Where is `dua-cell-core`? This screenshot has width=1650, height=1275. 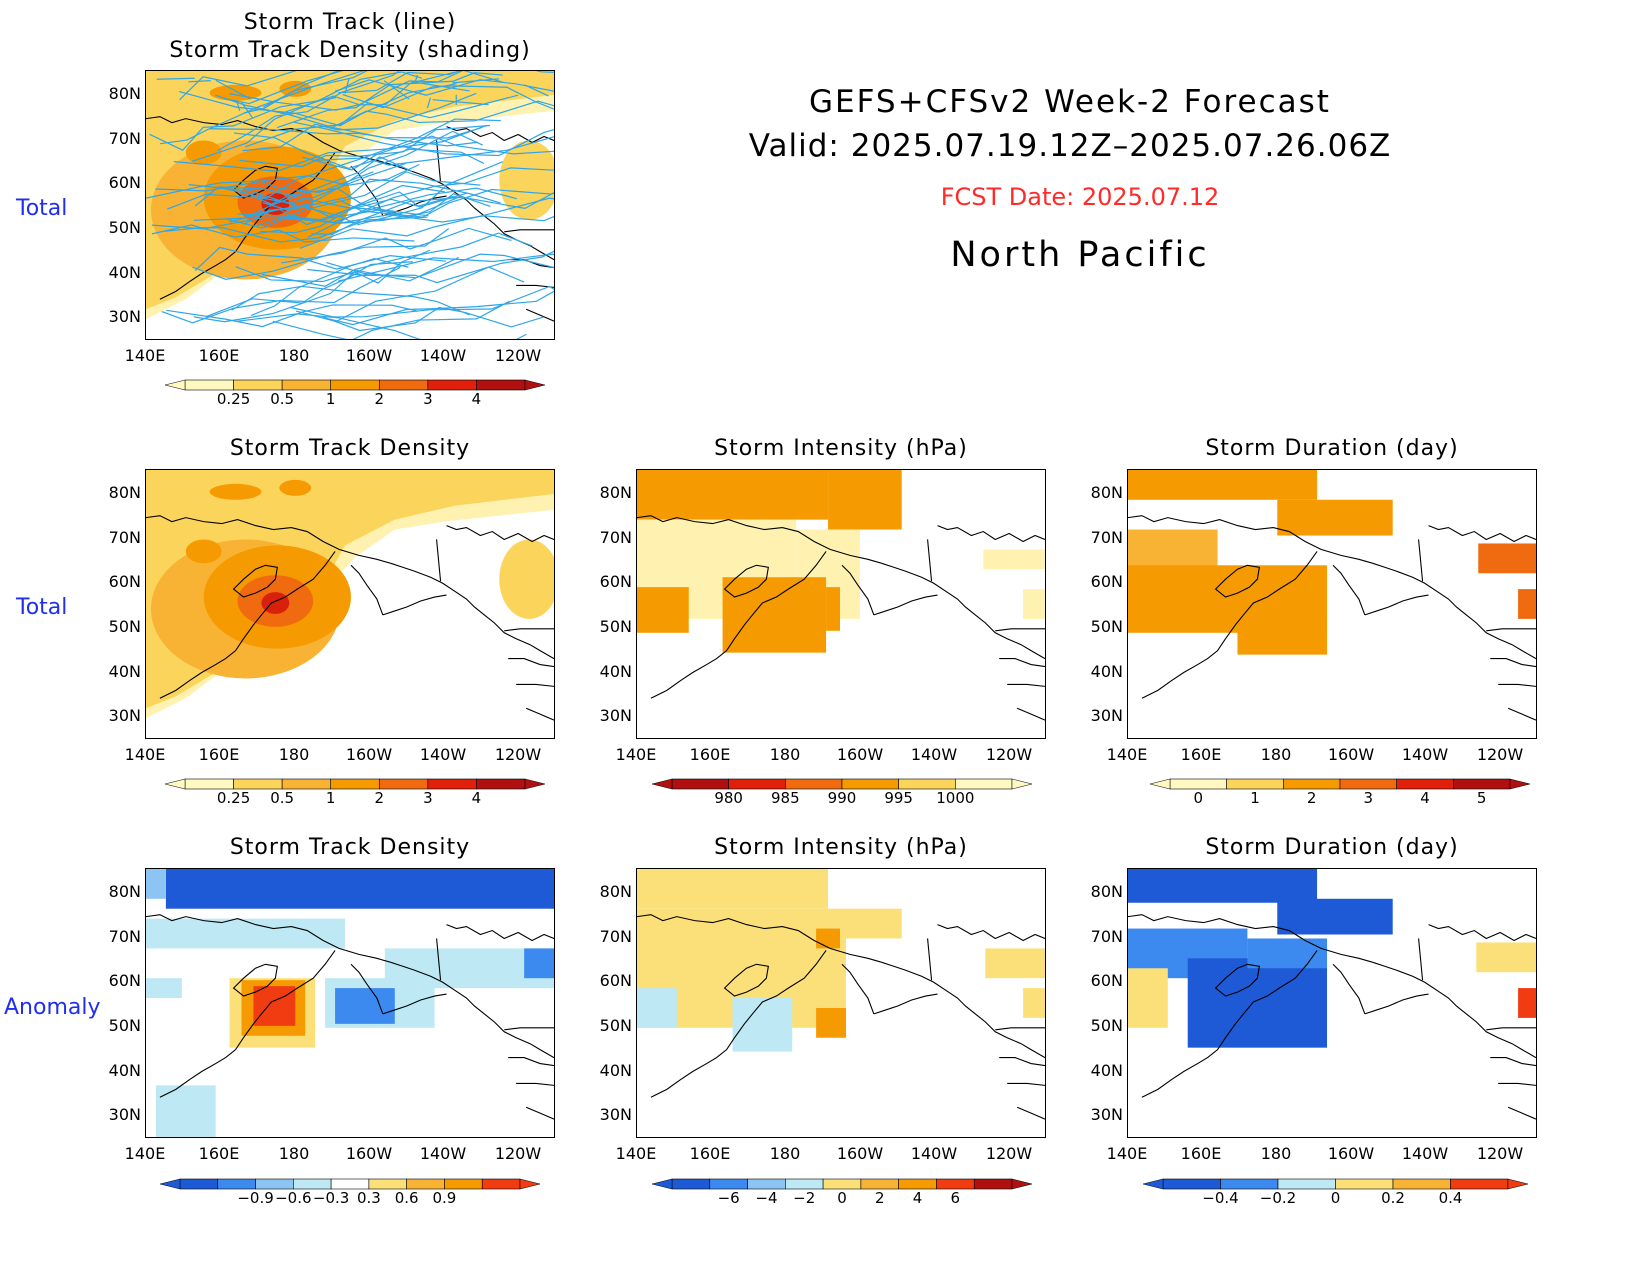 dua-cell-core is located at coordinates (1257, 1003).